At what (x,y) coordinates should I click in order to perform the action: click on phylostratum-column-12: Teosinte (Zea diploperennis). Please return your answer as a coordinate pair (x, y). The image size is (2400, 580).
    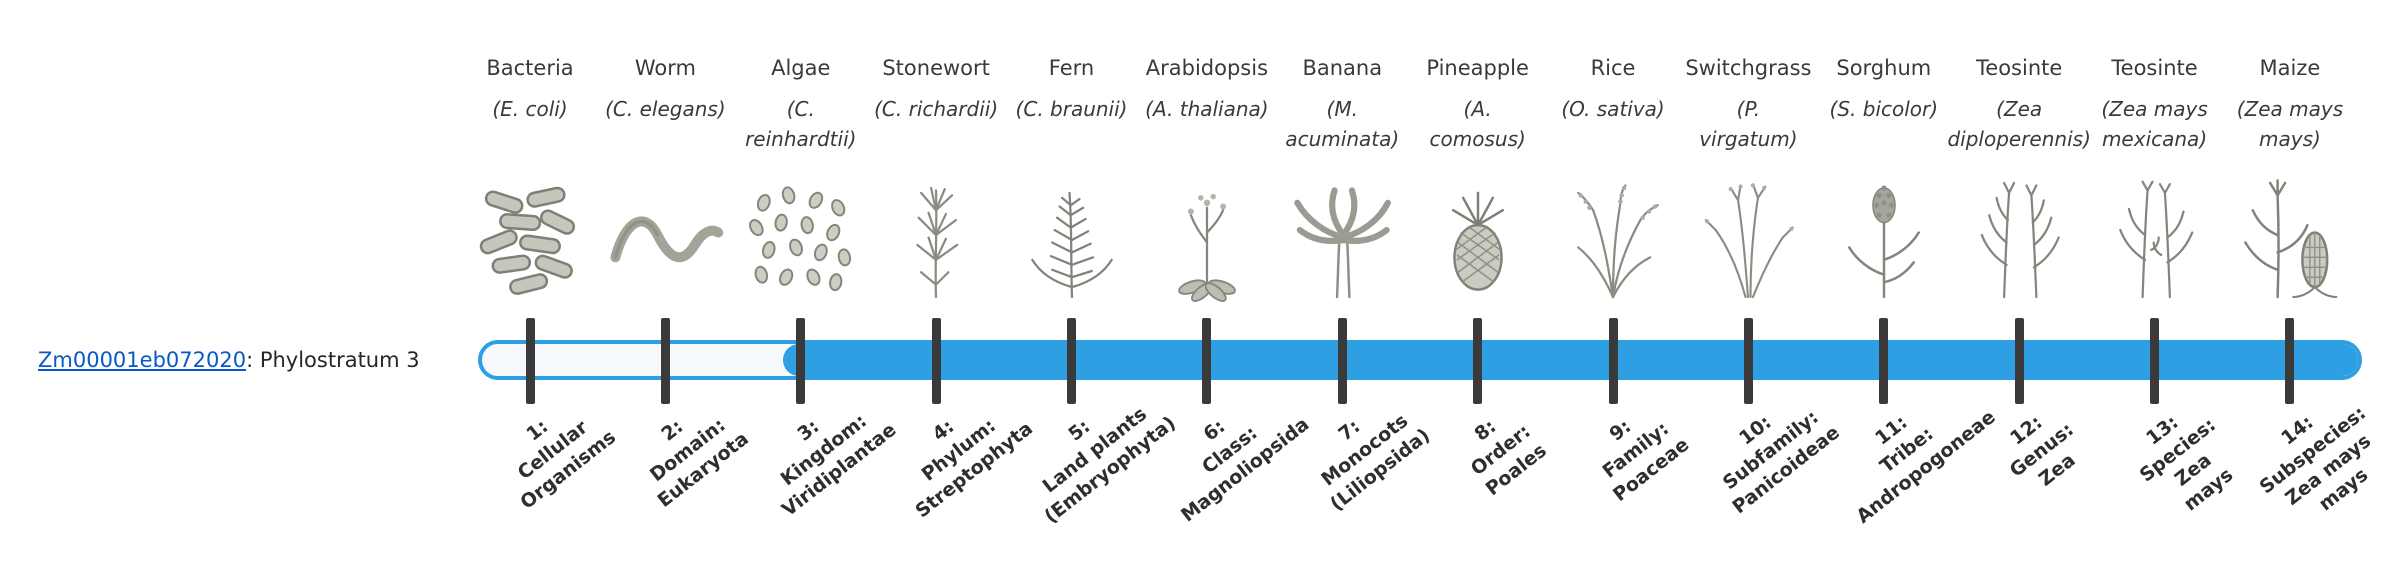
    Looking at the image, I should click on (2019, 177).